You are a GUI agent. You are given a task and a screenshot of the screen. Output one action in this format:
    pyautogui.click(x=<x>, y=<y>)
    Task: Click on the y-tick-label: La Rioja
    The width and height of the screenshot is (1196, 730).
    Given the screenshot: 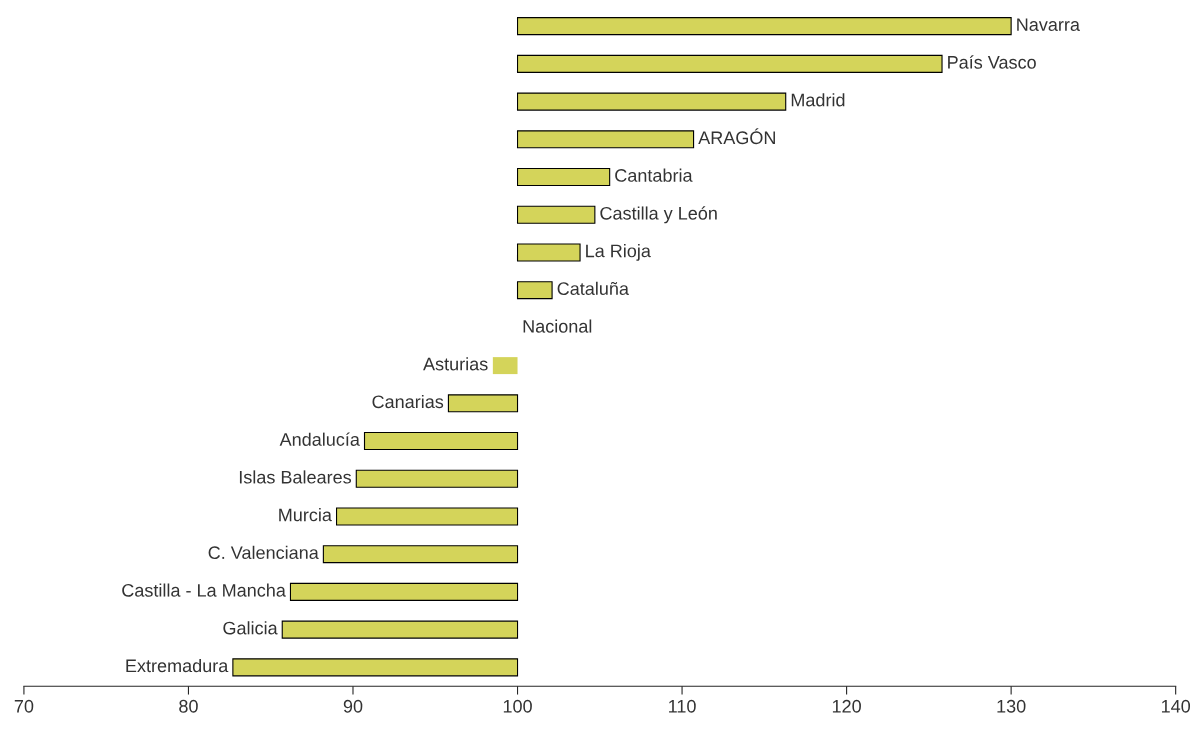 What is the action you would take?
    pyautogui.click(x=618, y=252)
    